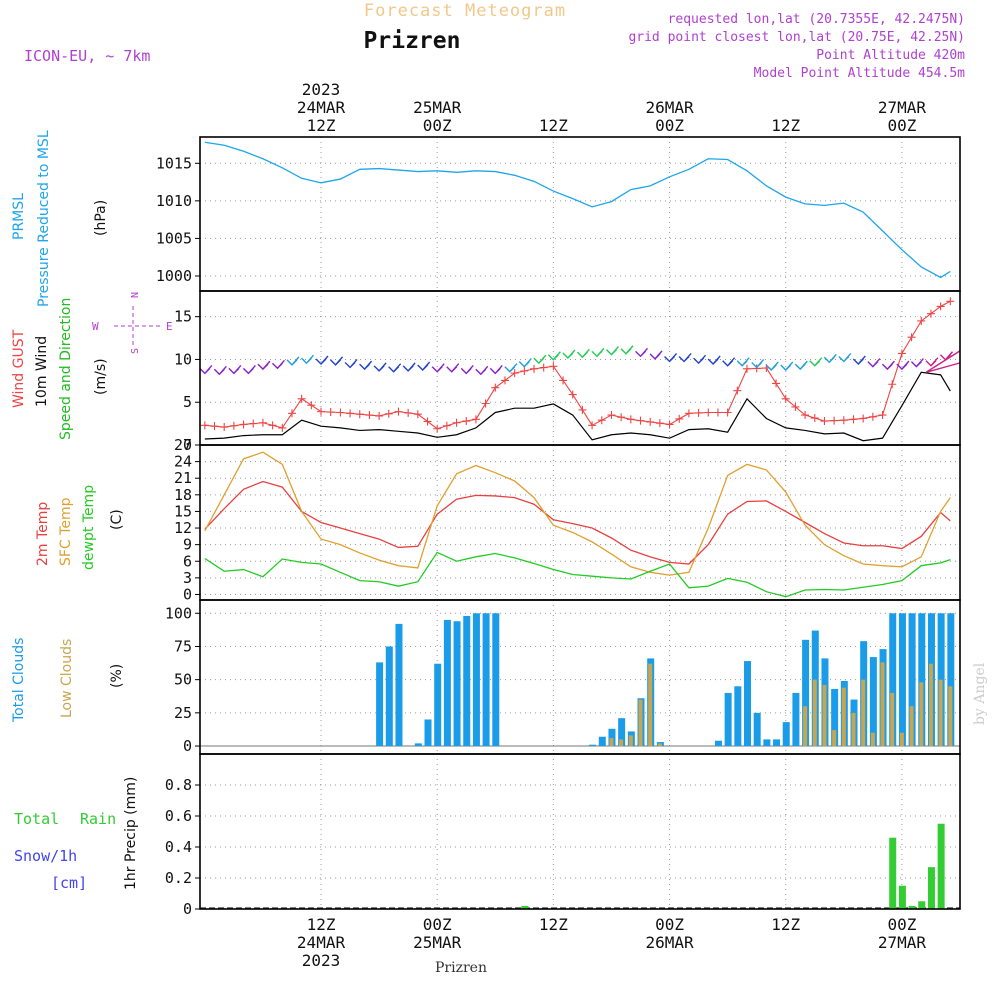 This screenshot has width=1000, height=1000. I want to click on temp-2m-line, so click(577, 522).